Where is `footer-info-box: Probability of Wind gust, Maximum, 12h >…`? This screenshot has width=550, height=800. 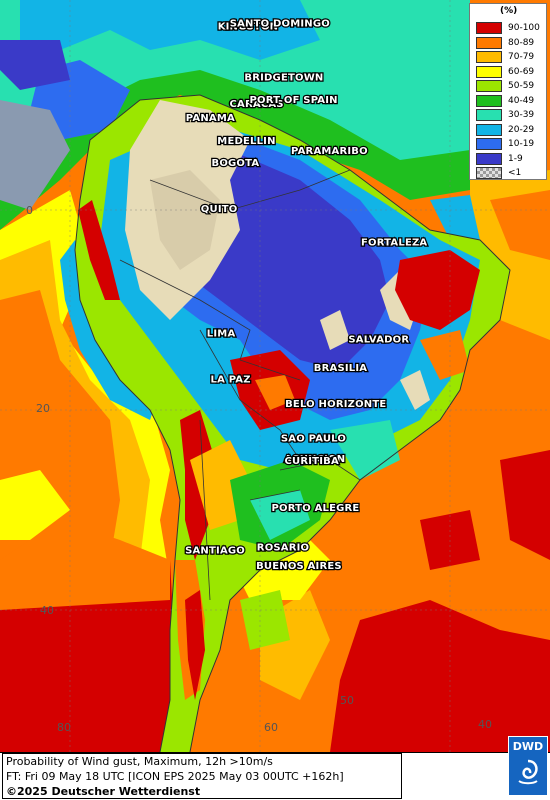
footer-info-box: Probability of Wind gust, Maximum, 12h >… is located at coordinates (202, 776).